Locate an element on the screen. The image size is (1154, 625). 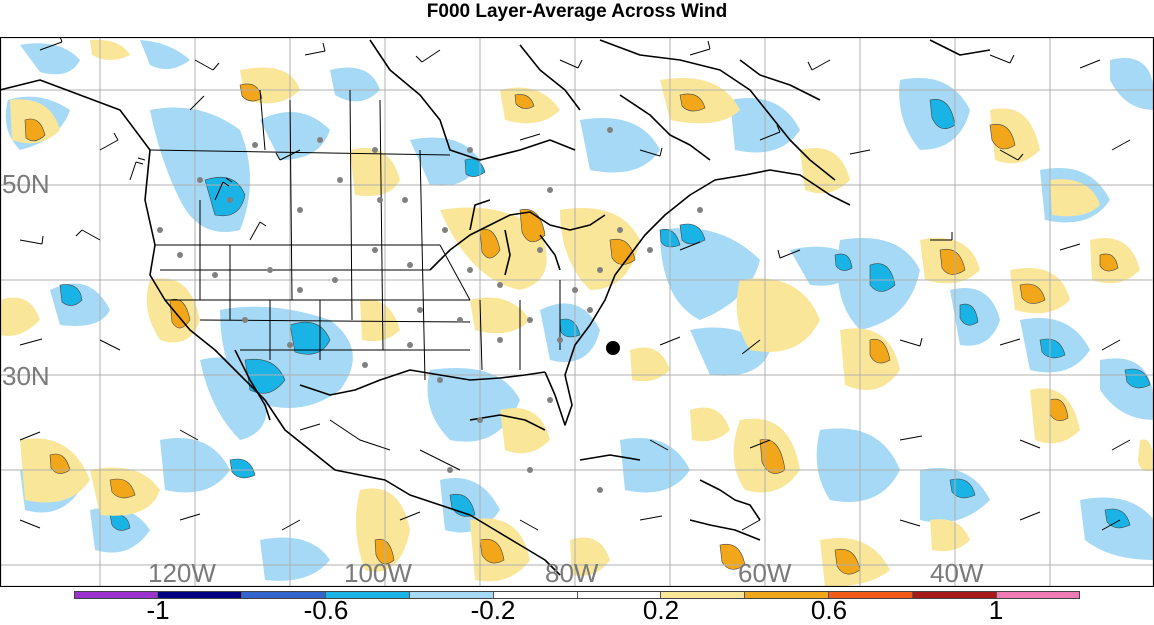
lon-label-100w: 100W is located at coordinates (378, 572).